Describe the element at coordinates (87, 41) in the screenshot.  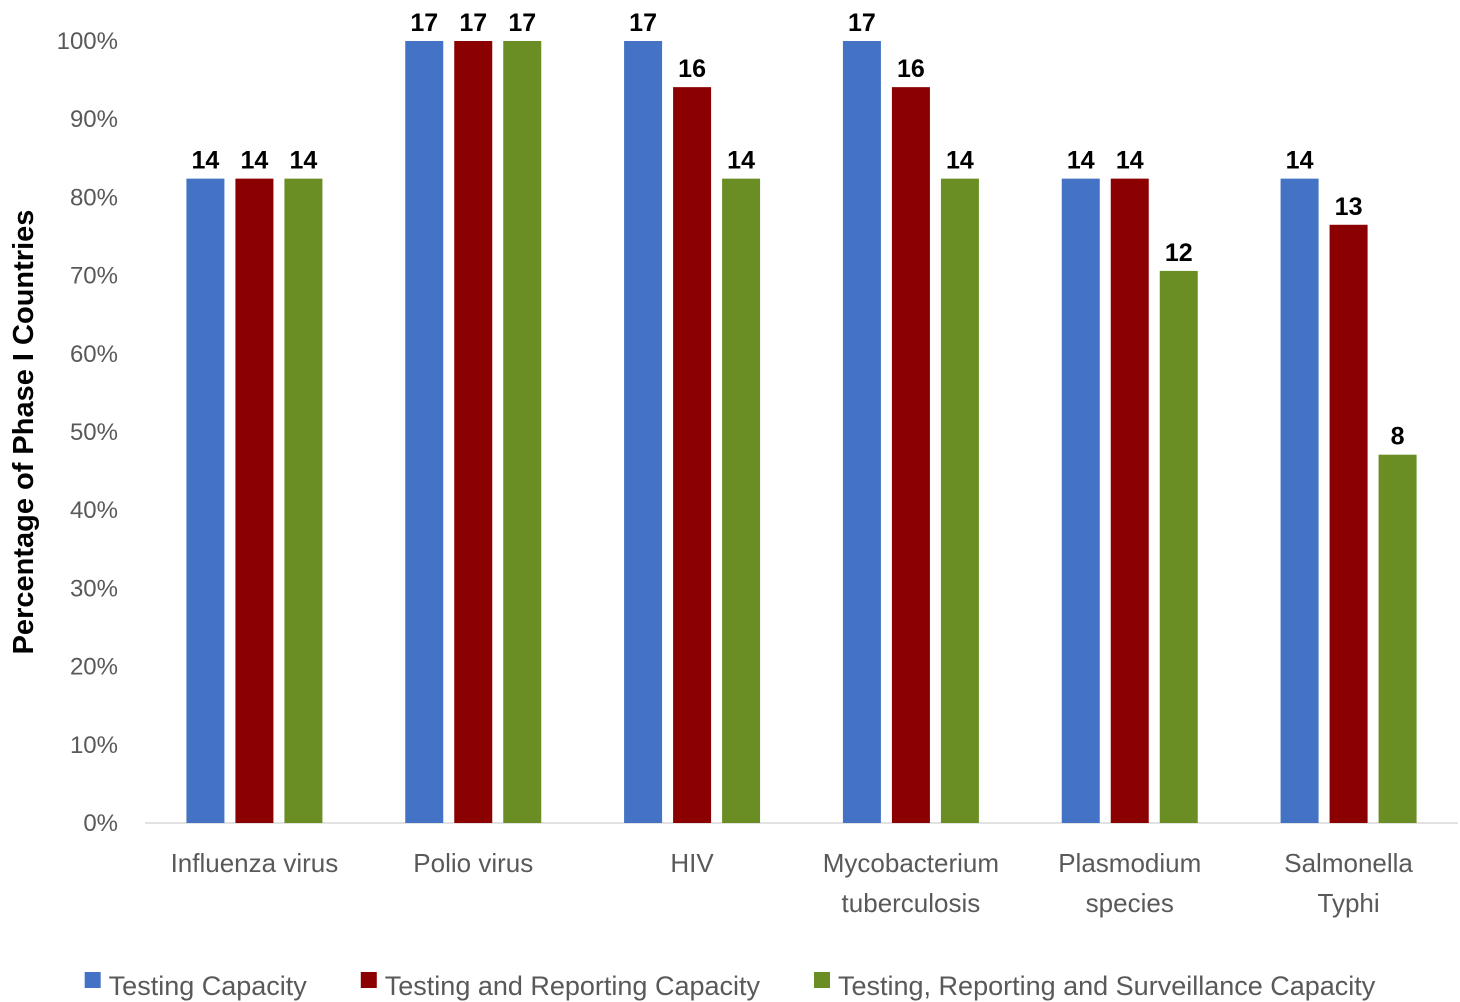
I see `y-tick-label: 100%` at that location.